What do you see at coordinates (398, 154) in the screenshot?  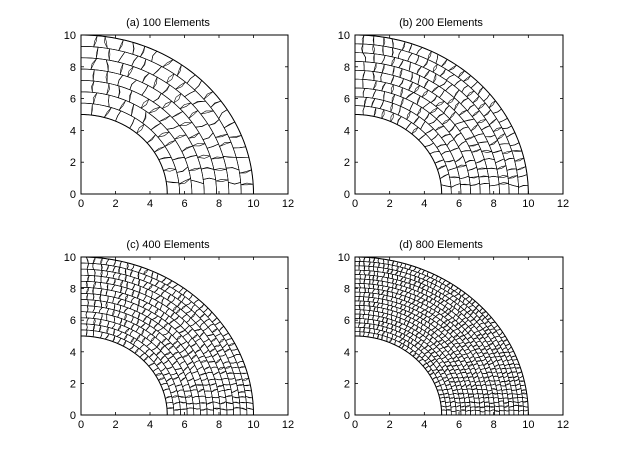 I see `inner-boundary` at bounding box center [398, 154].